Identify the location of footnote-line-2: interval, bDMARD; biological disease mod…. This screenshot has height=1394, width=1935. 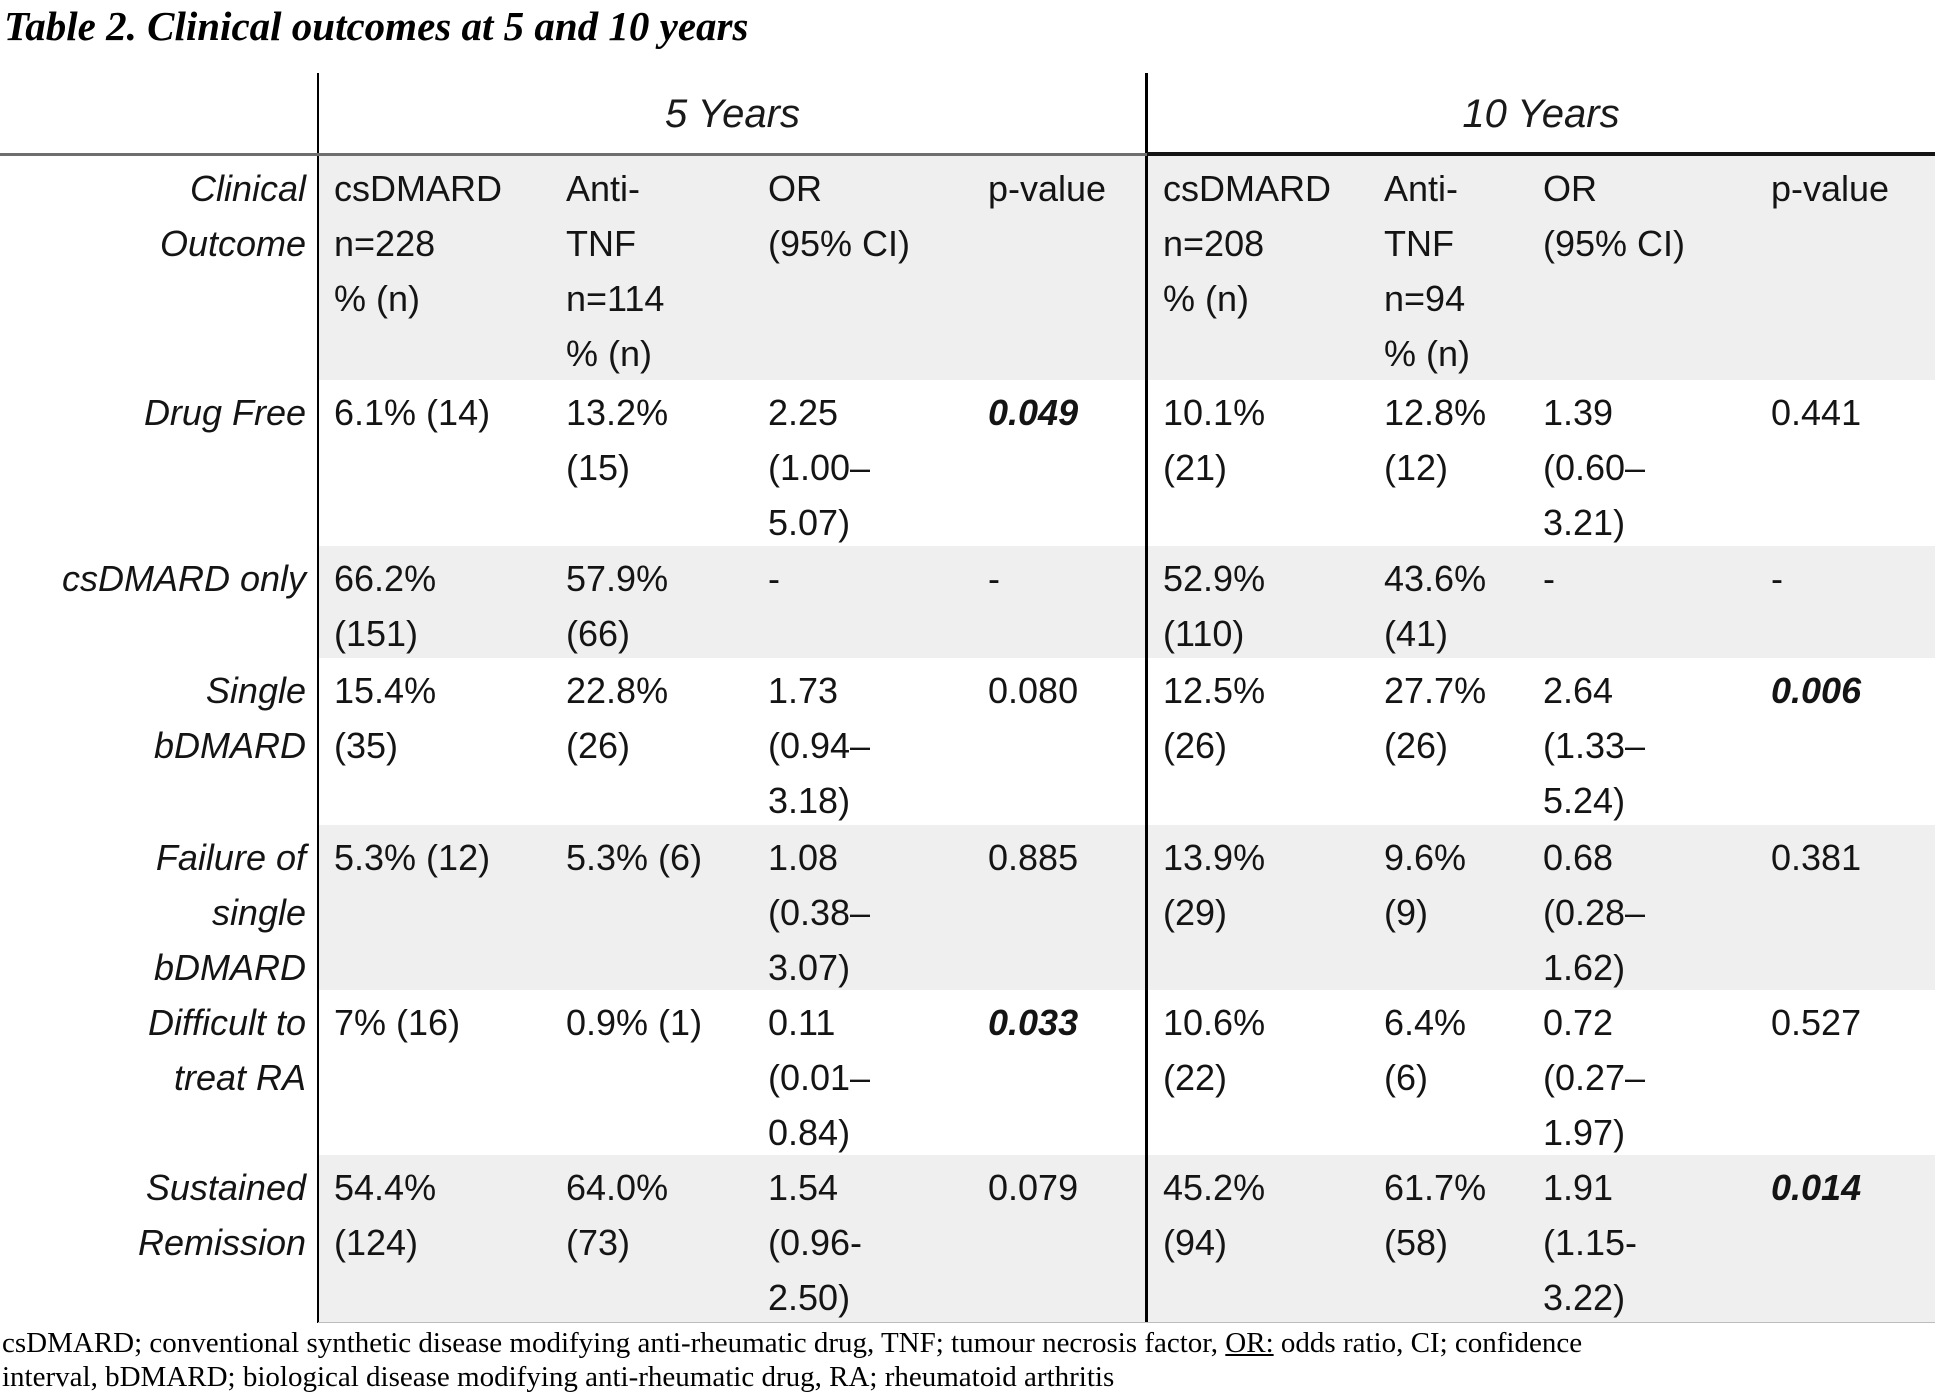
(558, 1377).